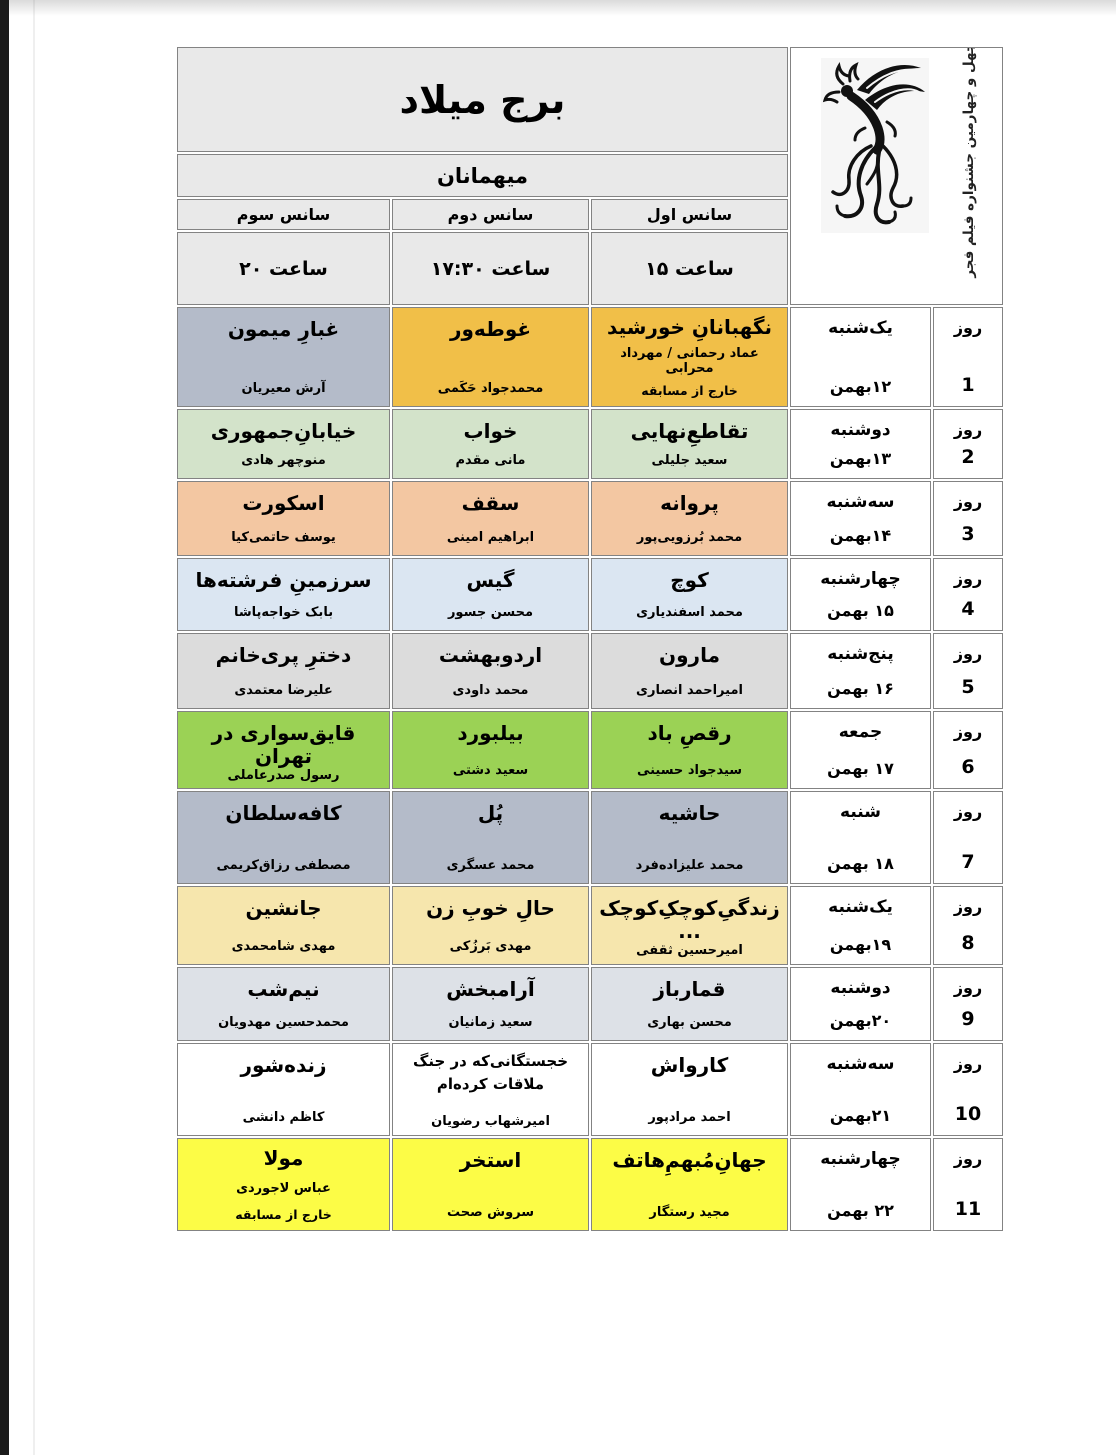 This screenshot has height=1455, width=1116. I want to click on date: ۱۵ بهمن, so click(860, 610).